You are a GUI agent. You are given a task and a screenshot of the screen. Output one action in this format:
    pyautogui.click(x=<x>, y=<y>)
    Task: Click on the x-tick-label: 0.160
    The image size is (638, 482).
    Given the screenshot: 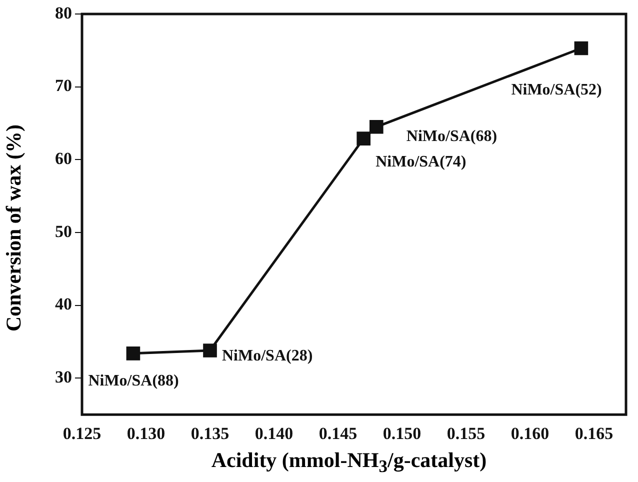 What is the action you would take?
    pyautogui.click(x=530, y=434)
    